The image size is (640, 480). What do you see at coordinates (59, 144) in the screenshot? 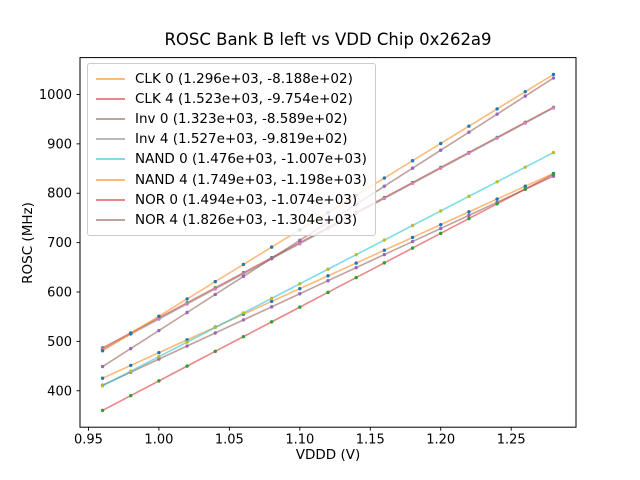
I see `y-tick-label: 900` at bounding box center [59, 144].